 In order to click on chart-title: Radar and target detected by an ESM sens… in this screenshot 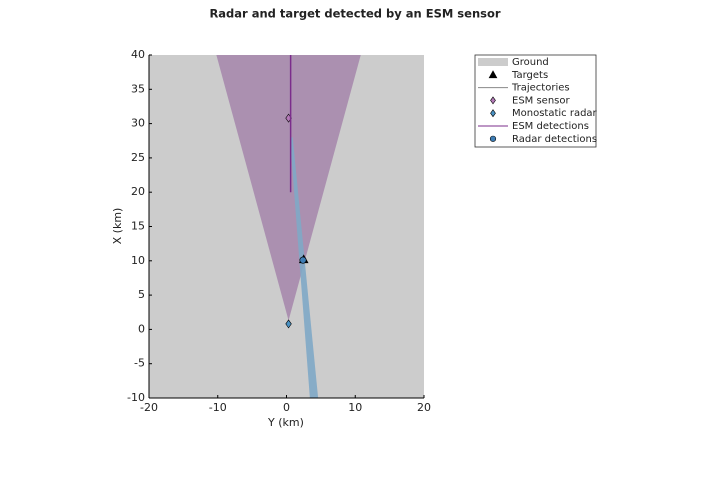, I will do `click(354, 14)`.